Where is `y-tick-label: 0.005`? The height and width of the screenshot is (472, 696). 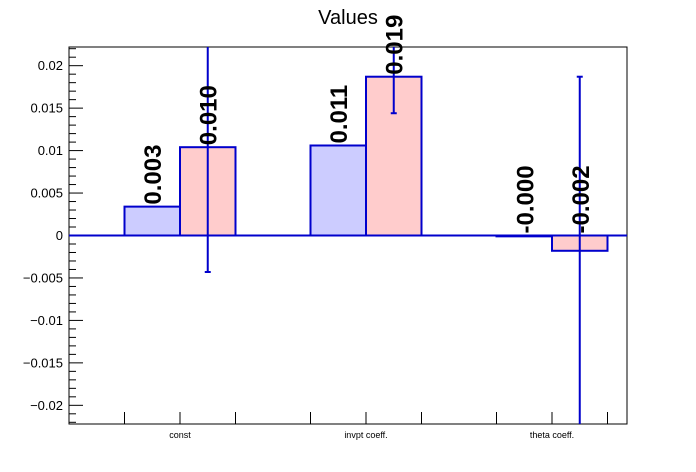 y-tick-label: 0.005 is located at coordinates (46, 193).